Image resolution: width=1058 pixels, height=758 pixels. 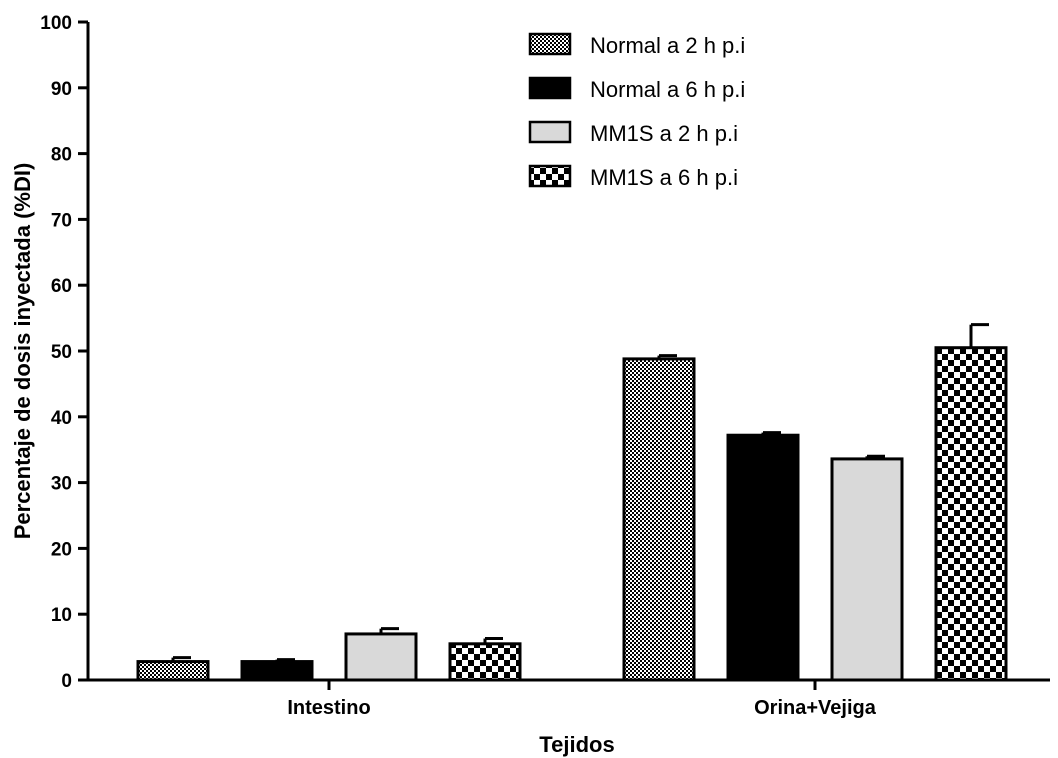 I want to click on y-tick-label: 0, so click(x=66, y=681).